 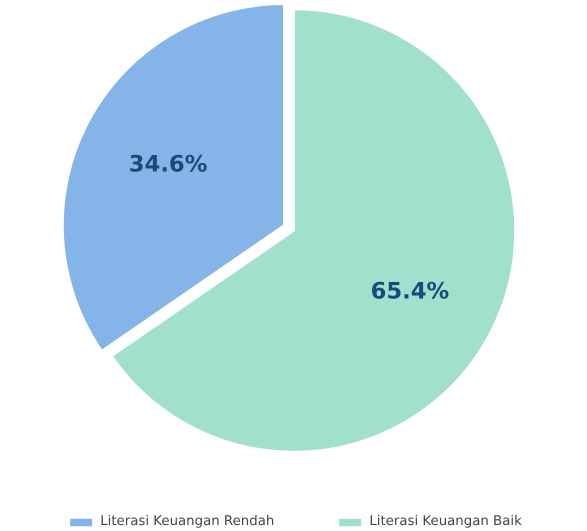 What do you see at coordinates (410, 291) in the screenshot?
I see `data-label: 65.4%` at bounding box center [410, 291].